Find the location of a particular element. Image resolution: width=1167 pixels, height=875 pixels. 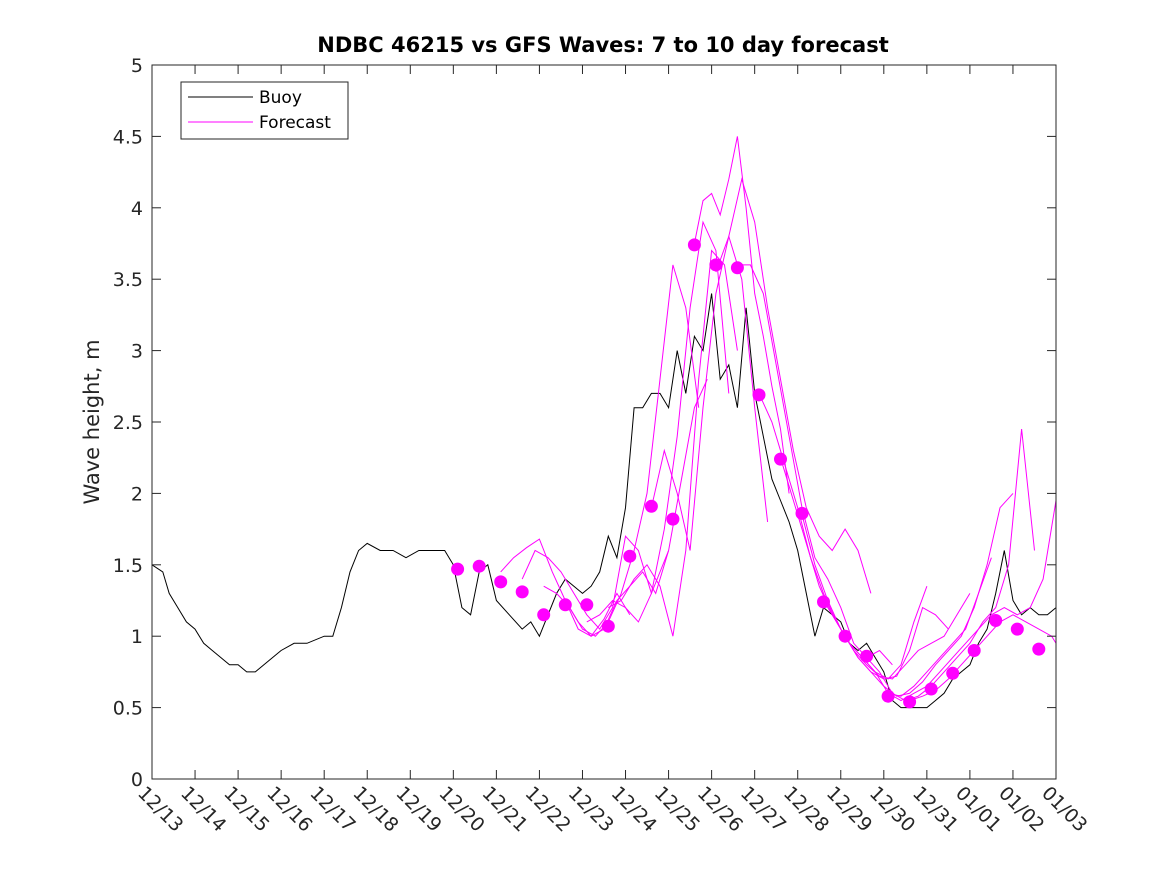

y-tick-label: 3.5 is located at coordinates (128, 280).